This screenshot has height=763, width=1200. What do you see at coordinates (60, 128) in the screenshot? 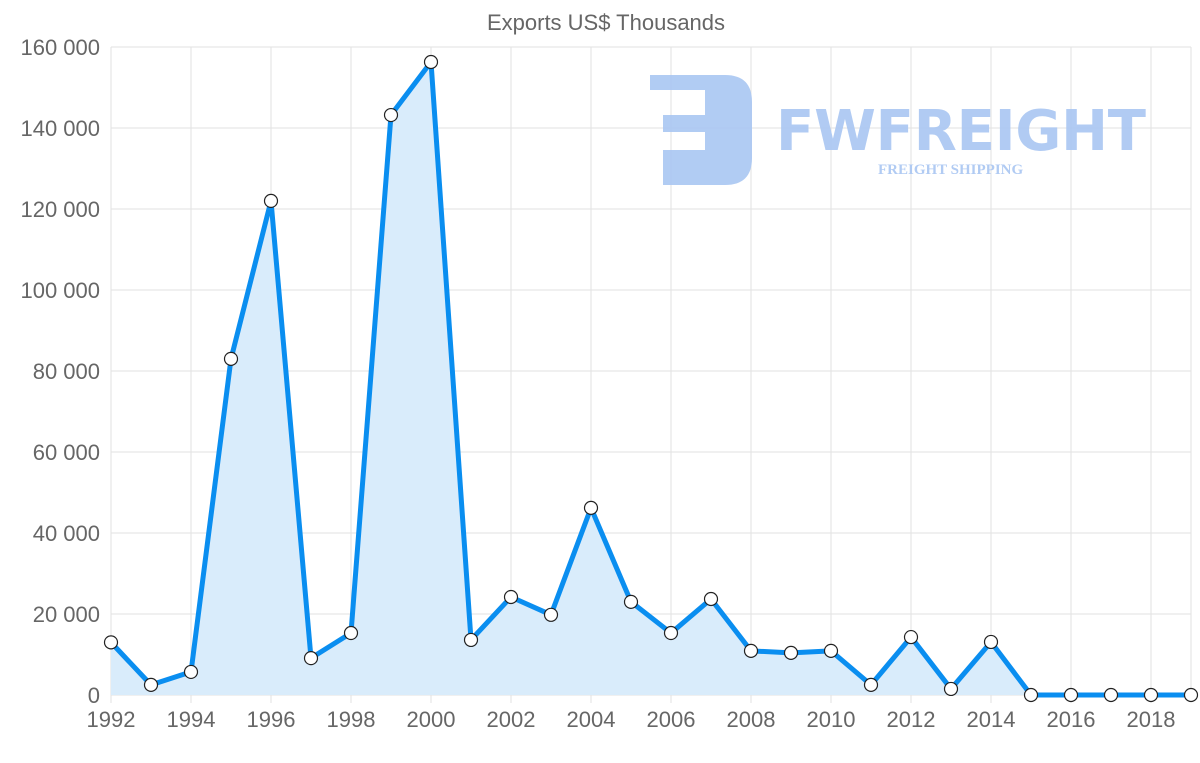
I see `y-tick-label: 140 000` at bounding box center [60, 128].